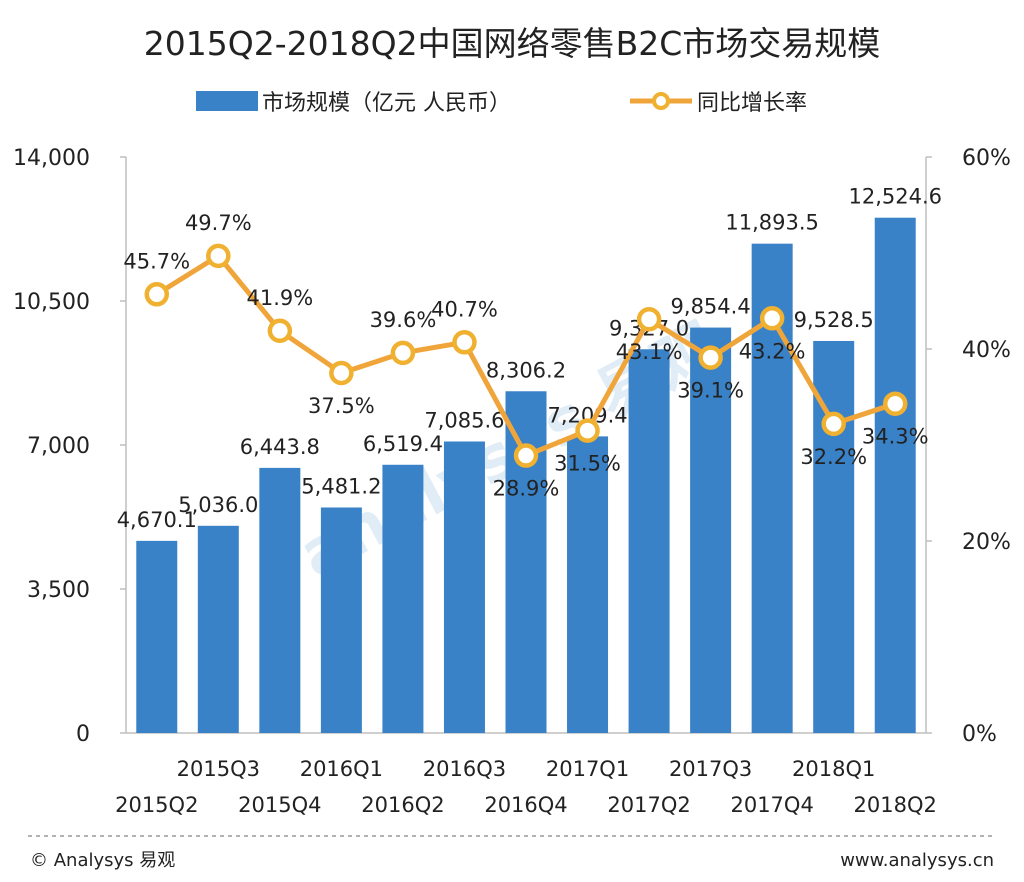 The image size is (1024, 882). Describe the element at coordinates (386, 103) in the screenshot. I see `legend-bar-label: 市场规模（亿元 人民币）` at that location.